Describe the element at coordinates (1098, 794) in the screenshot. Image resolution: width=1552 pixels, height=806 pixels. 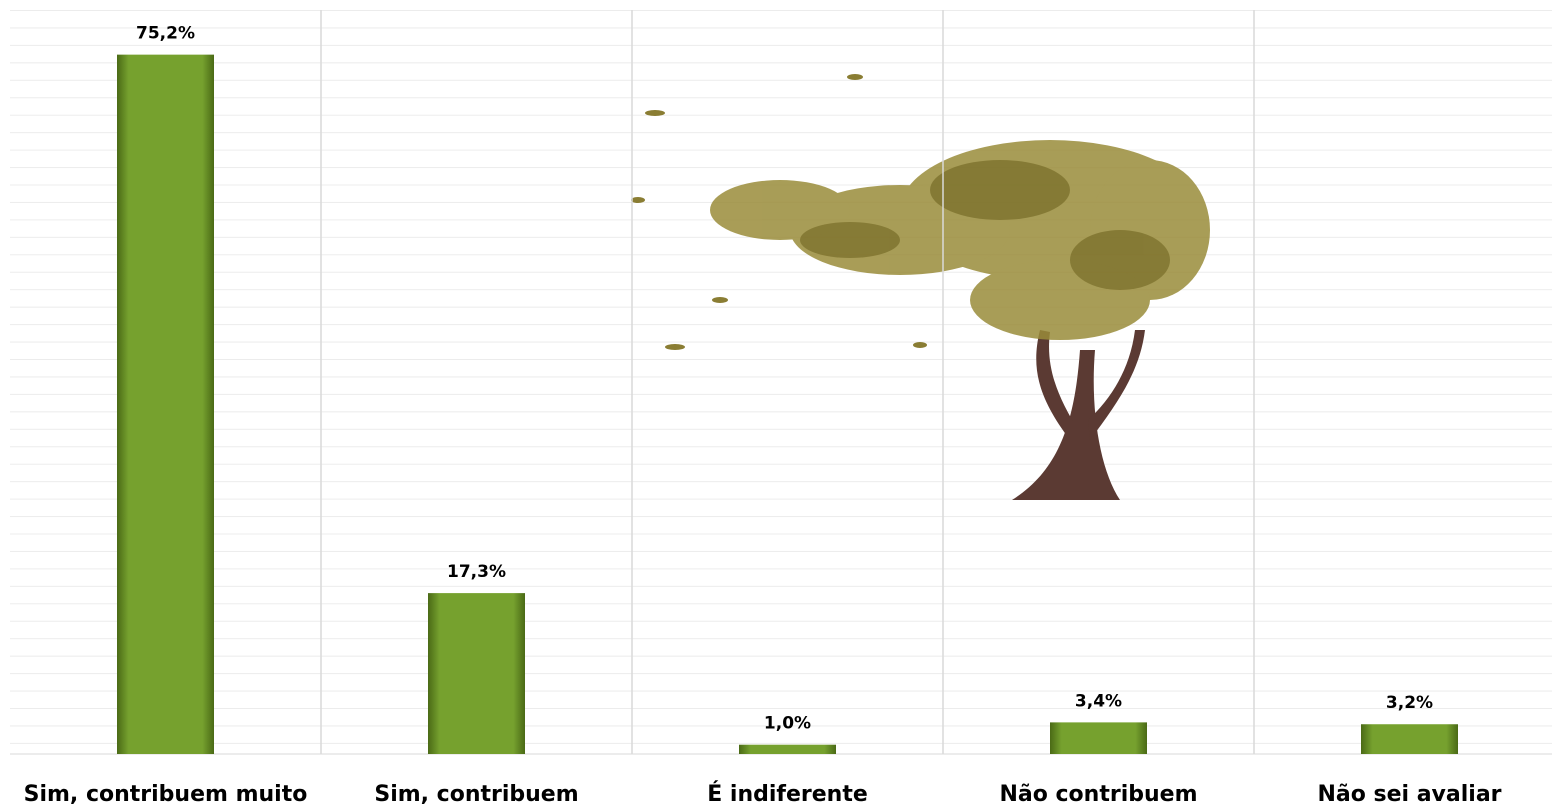
I see `x-tick-label: Não contribuem` at that location.